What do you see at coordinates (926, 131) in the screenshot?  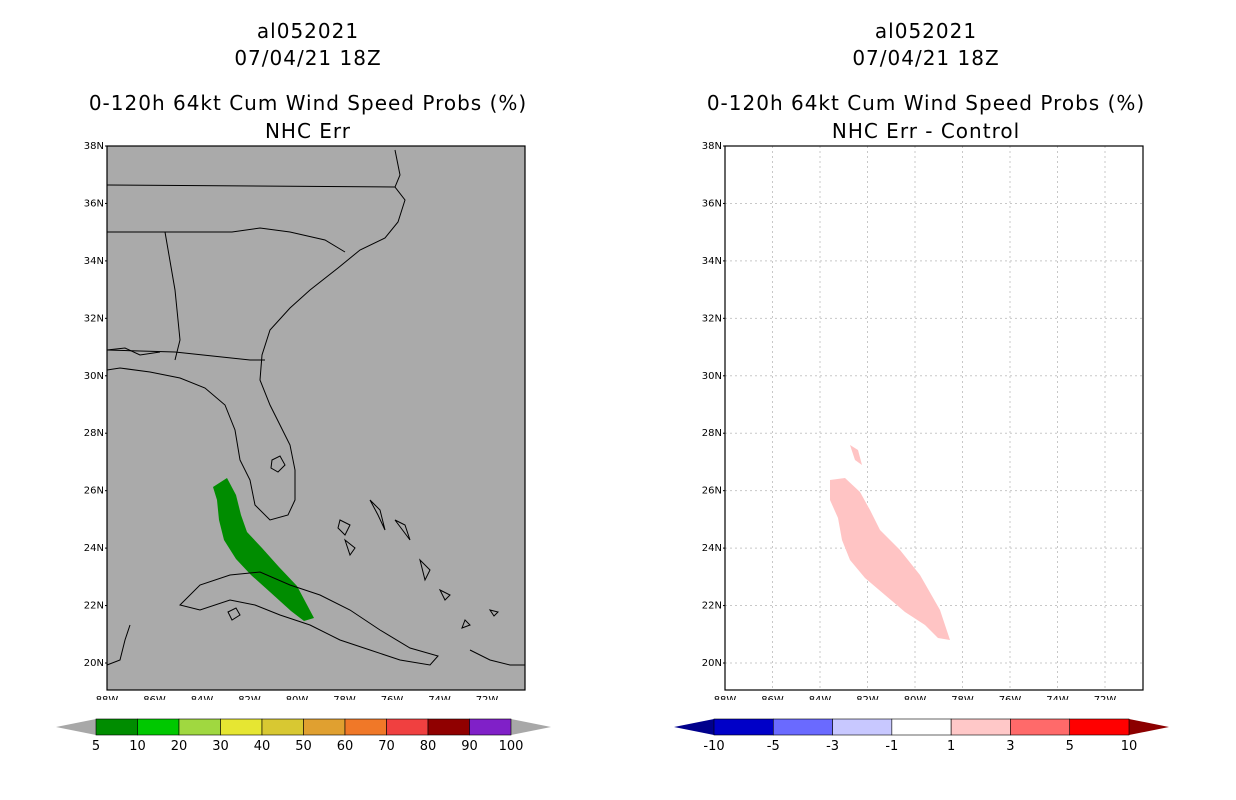 I see `right-title-subtitle: NHC Err - Control` at bounding box center [926, 131].